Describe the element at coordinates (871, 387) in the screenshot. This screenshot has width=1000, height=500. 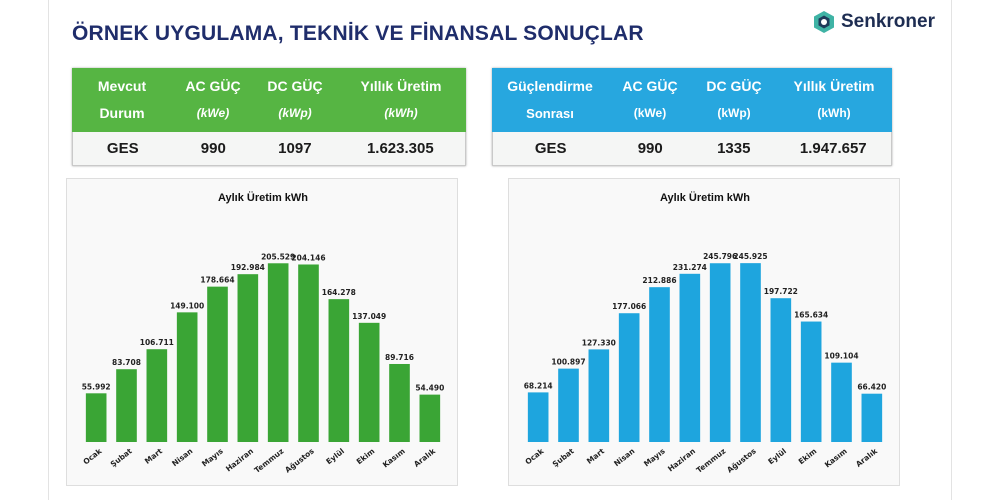
I see `data-label: 66.420` at that location.